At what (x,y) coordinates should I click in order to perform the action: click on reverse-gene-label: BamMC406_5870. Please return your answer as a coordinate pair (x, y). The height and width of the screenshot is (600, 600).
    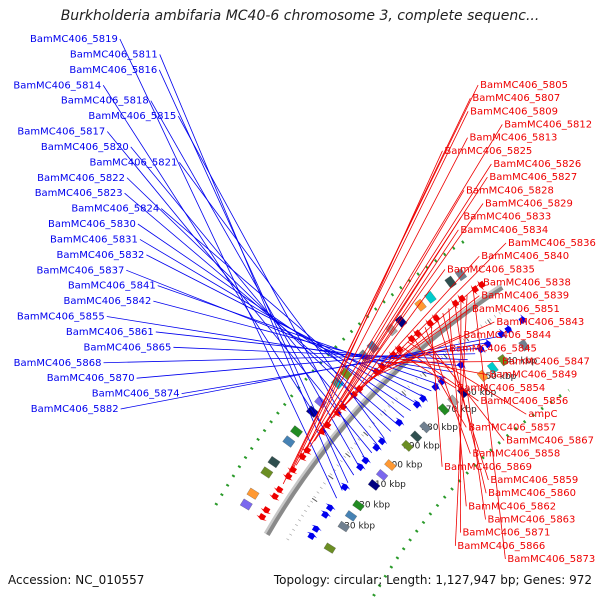
    Looking at the image, I should click on (91, 378).